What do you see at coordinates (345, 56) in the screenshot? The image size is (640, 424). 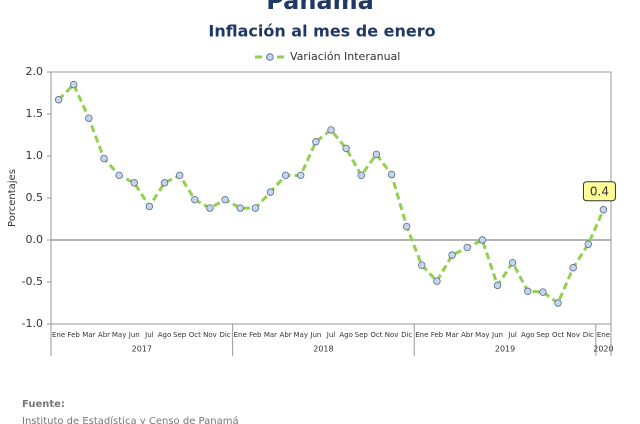 I see `legend-label: Variación Interanual` at bounding box center [345, 56].